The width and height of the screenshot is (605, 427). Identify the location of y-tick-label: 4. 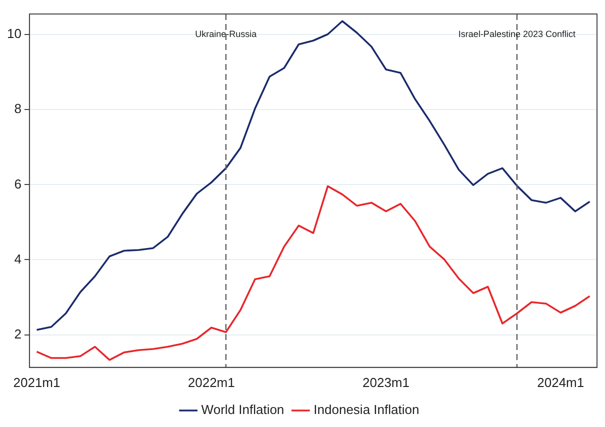
(18, 258).